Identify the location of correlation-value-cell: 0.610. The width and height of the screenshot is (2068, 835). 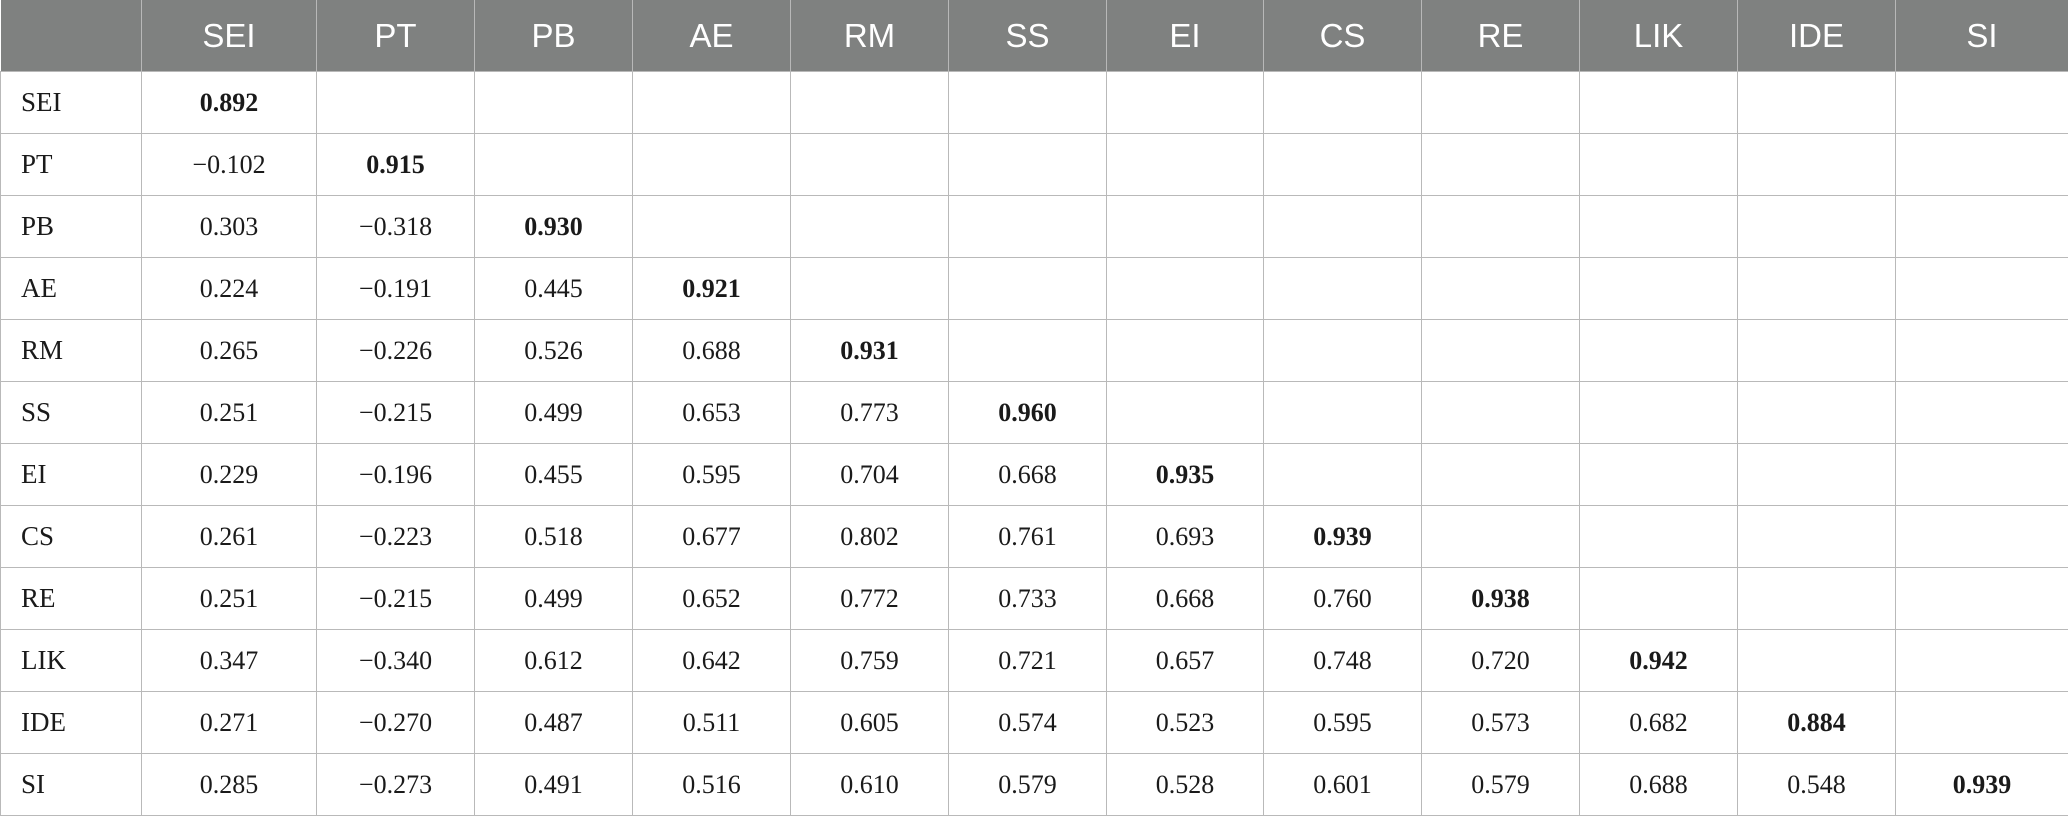
(869, 784).